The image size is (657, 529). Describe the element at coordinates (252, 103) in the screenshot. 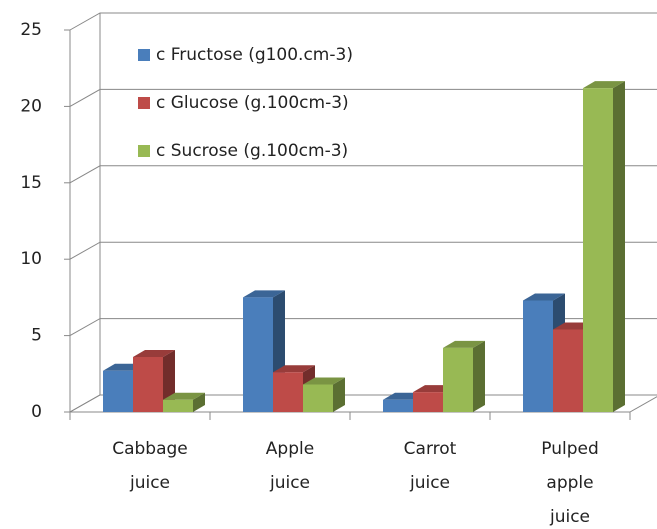

I see `legend-label: c Glucose (g.100cm-3)` at that location.